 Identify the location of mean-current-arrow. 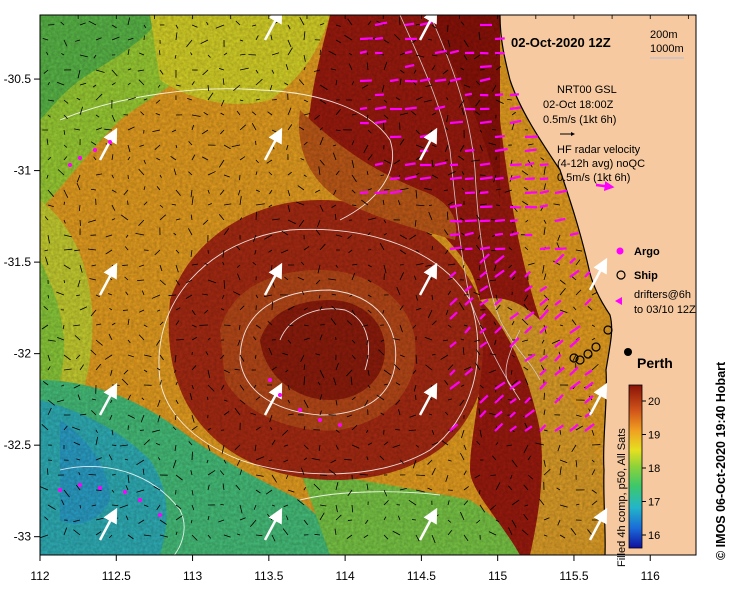
(273, 524).